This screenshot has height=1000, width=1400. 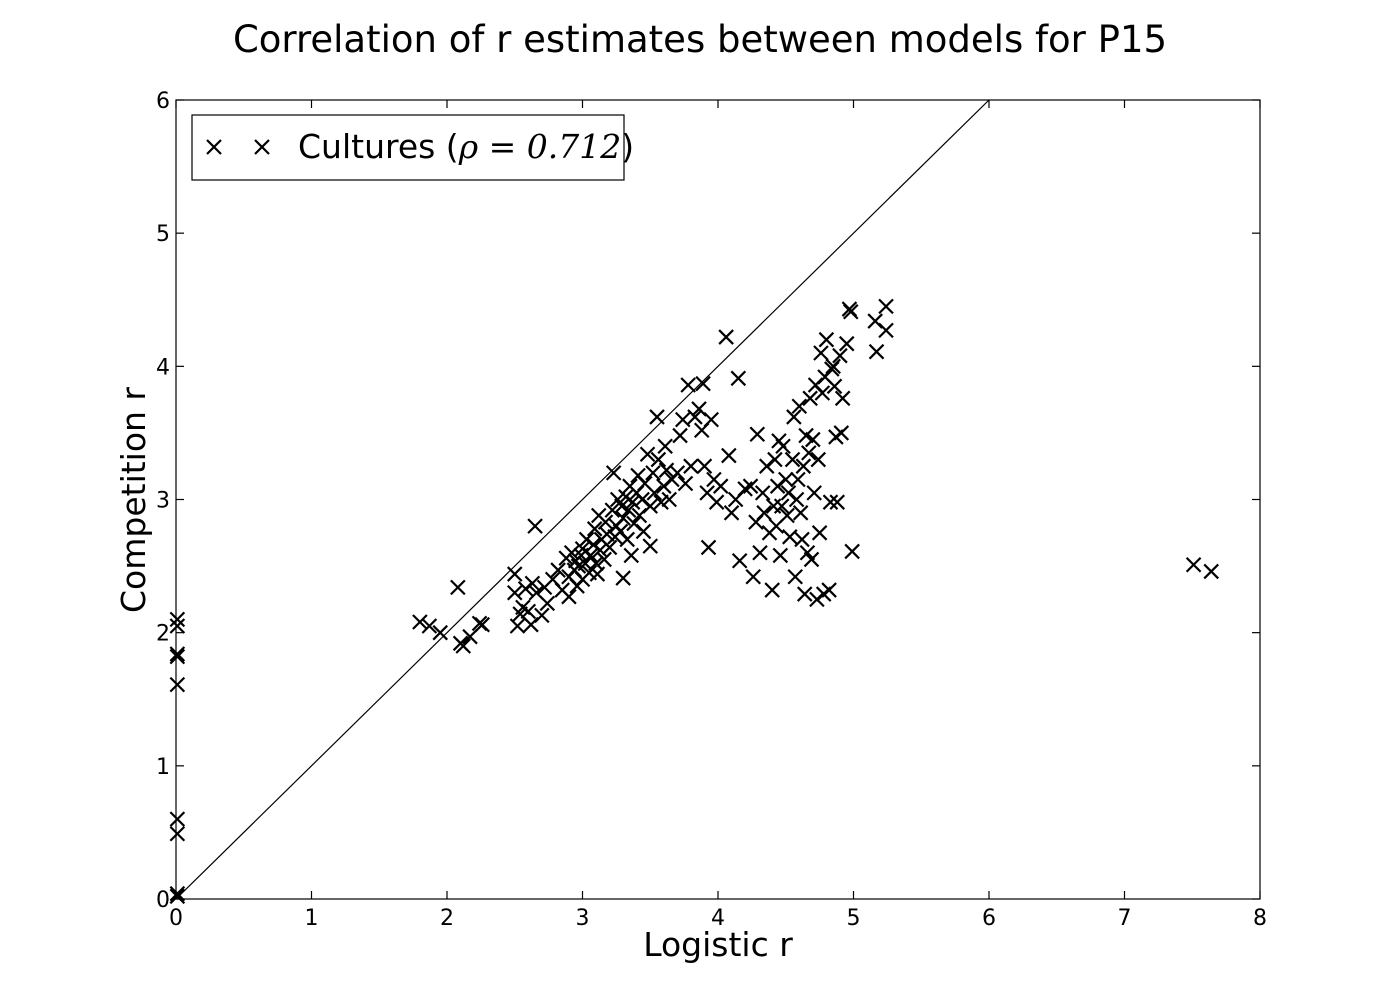 What do you see at coordinates (1260, 918) in the screenshot?
I see `x-tick-label: 8` at bounding box center [1260, 918].